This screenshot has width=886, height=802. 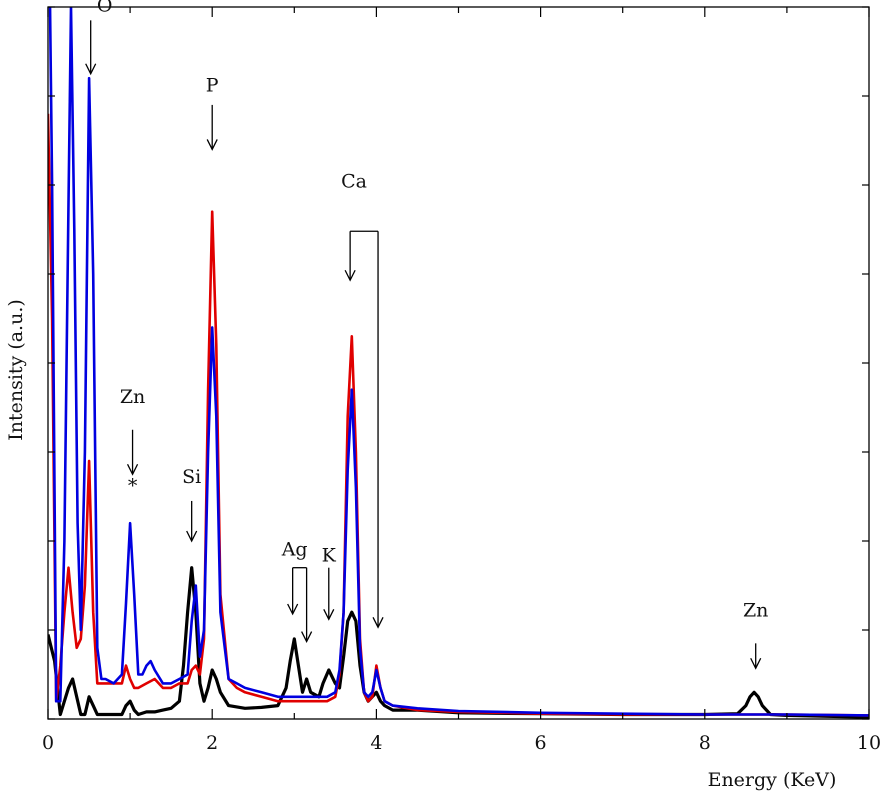 I want to click on peak-arrow-5-head, so click(x=756, y=663).